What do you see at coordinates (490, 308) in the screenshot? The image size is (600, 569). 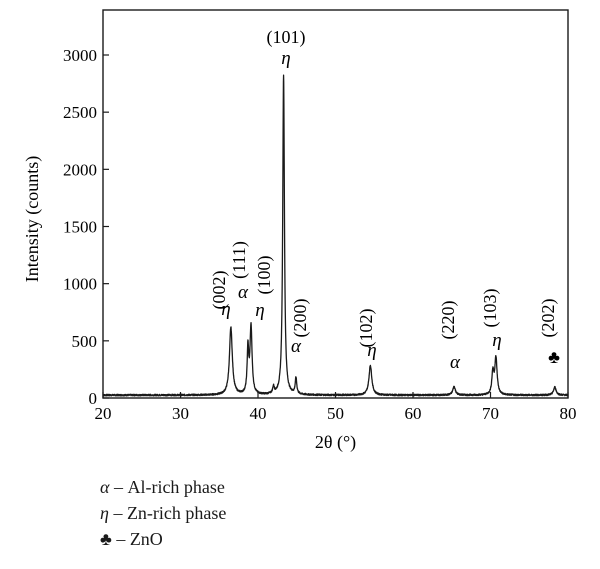 I see `peak-label: (103)` at bounding box center [490, 308].